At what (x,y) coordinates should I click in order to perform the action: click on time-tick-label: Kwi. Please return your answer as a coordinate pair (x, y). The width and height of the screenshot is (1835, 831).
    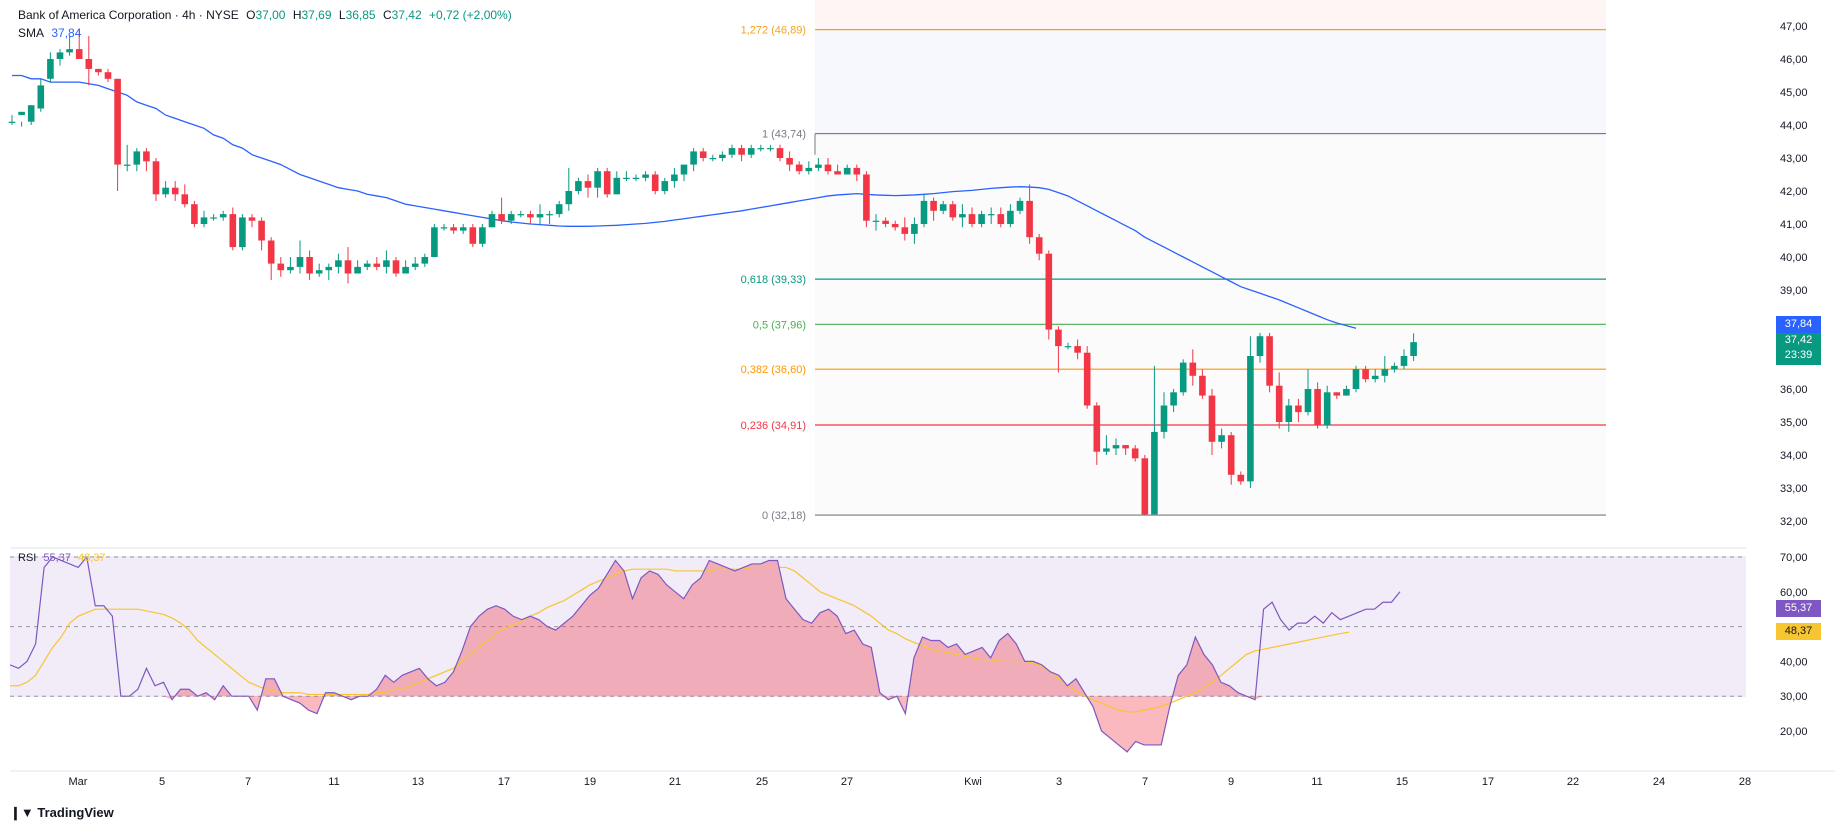
    Looking at the image, I should click on (973, 782).